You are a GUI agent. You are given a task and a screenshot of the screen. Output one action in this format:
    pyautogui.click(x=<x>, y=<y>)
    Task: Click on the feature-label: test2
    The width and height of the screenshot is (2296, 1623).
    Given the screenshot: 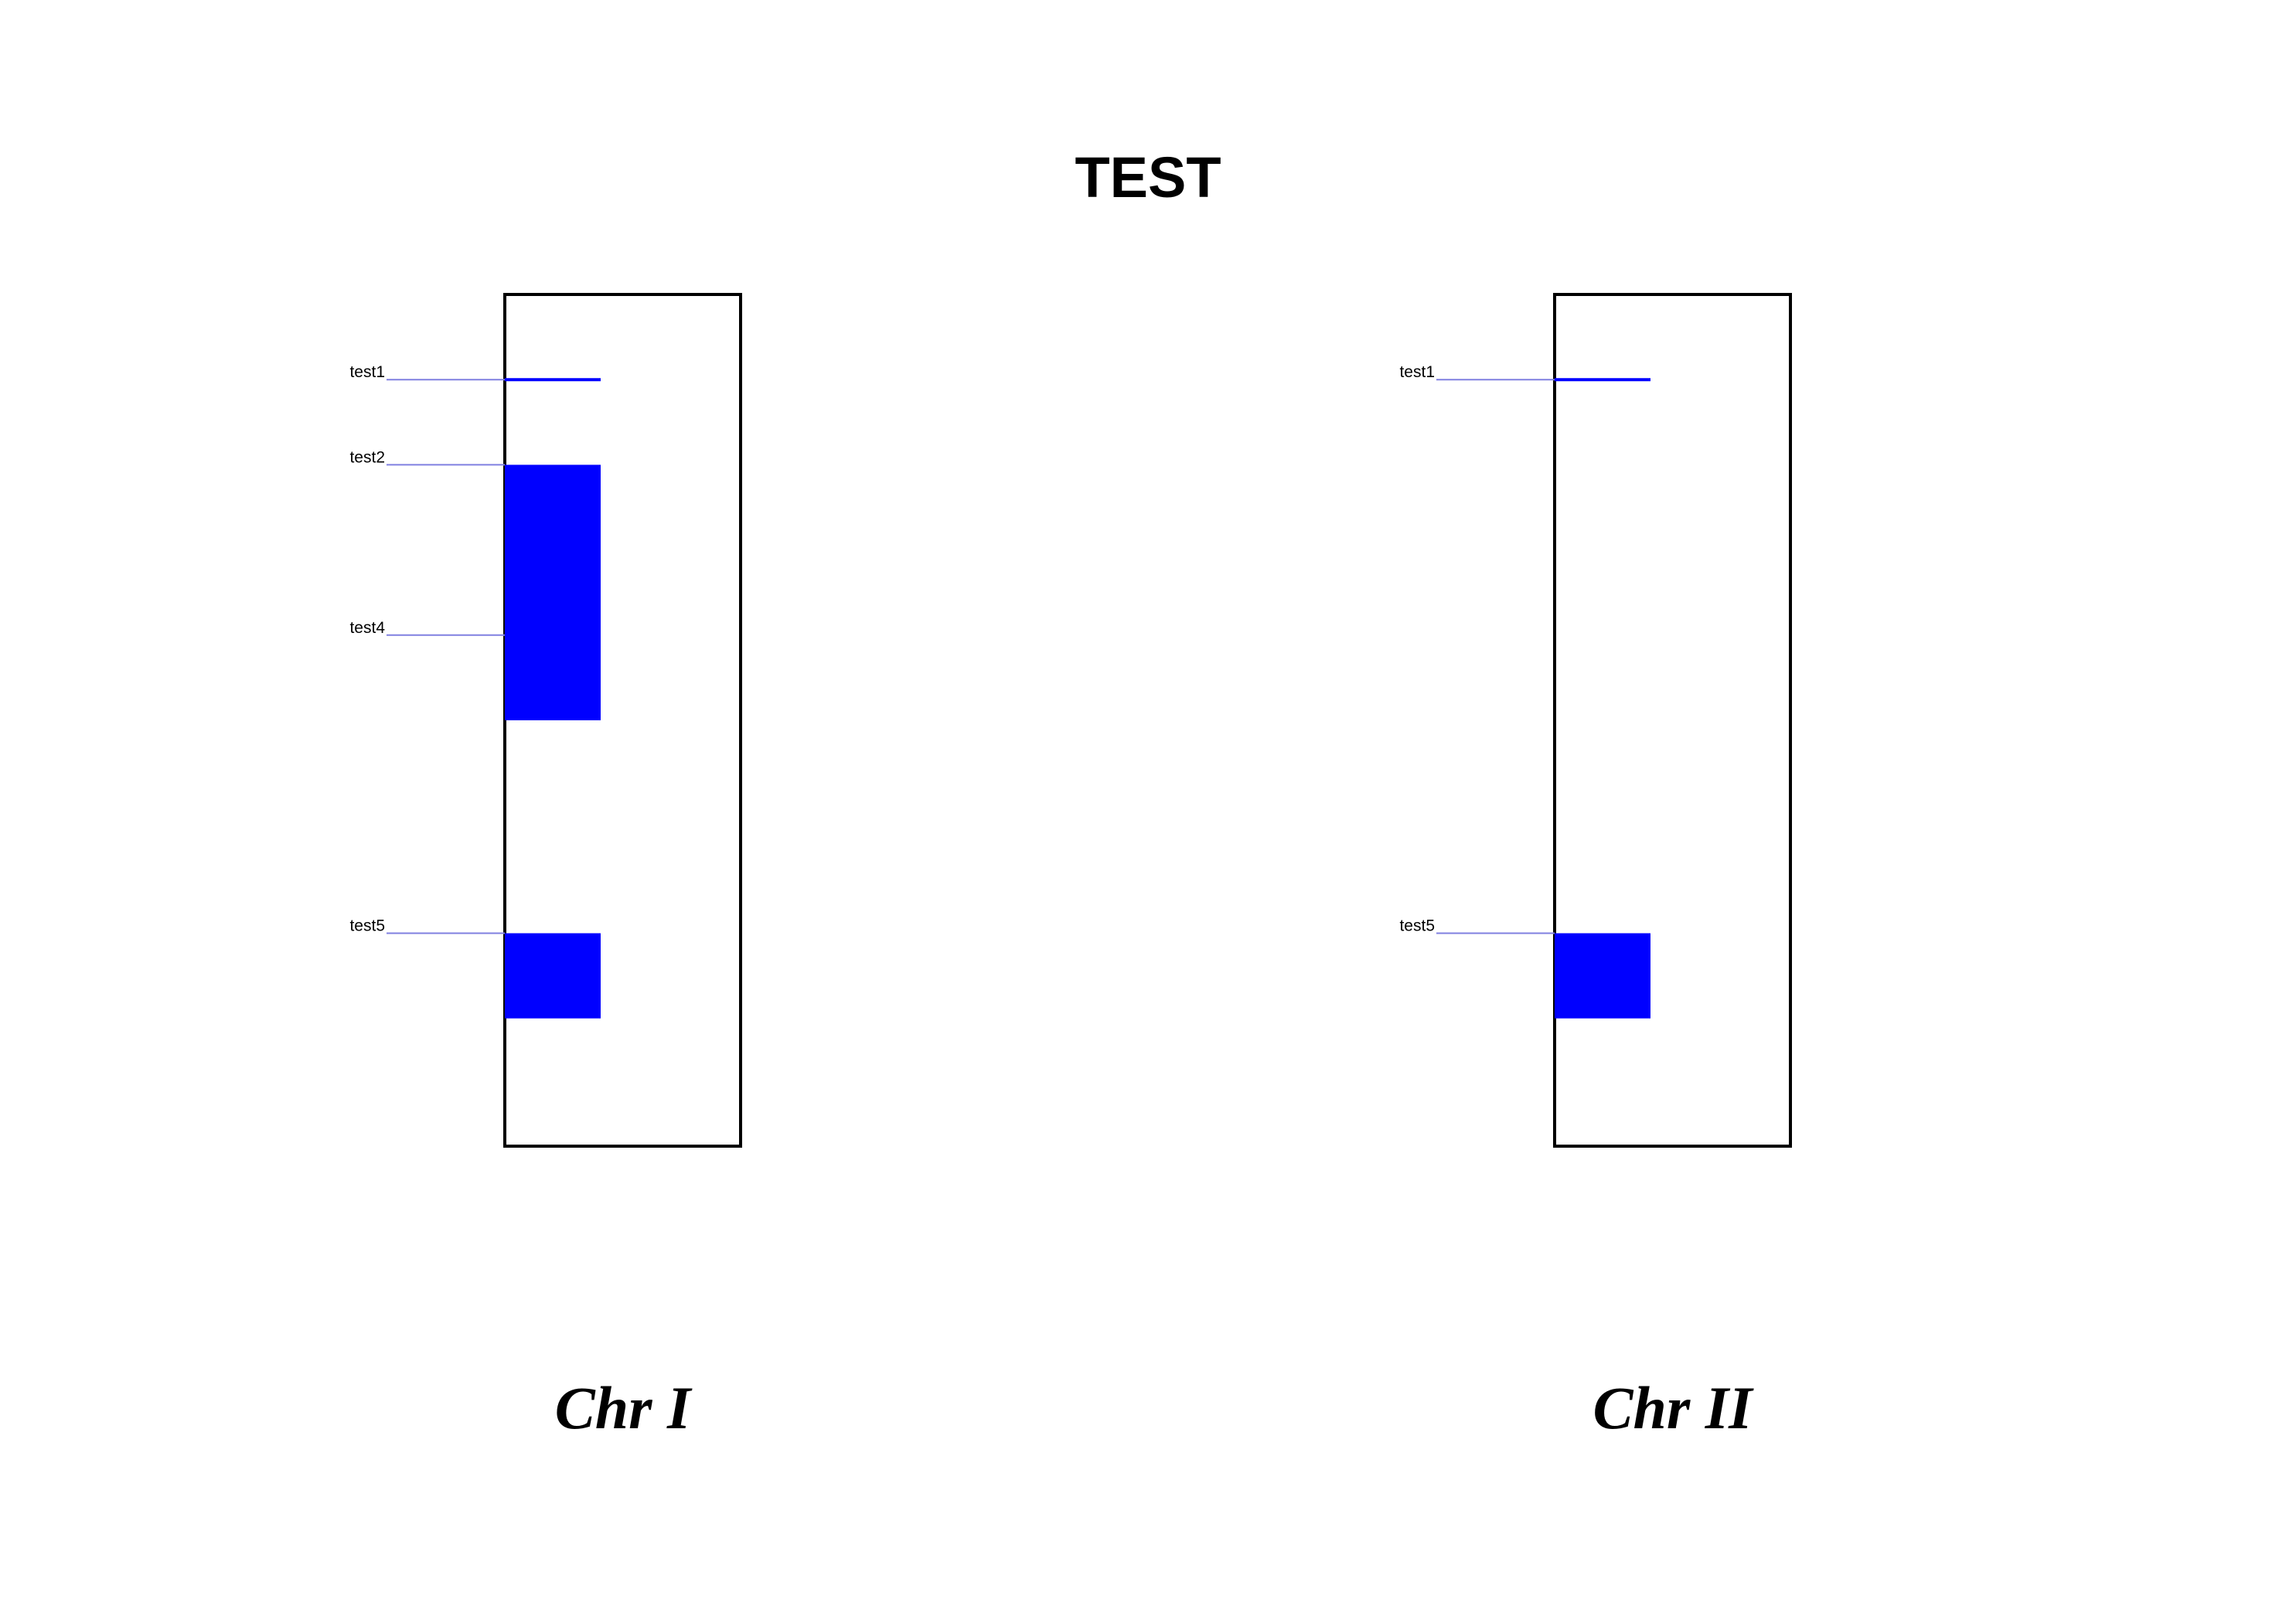 What is the action you would take?
    pyautogui.click(x=367, y=457)
    